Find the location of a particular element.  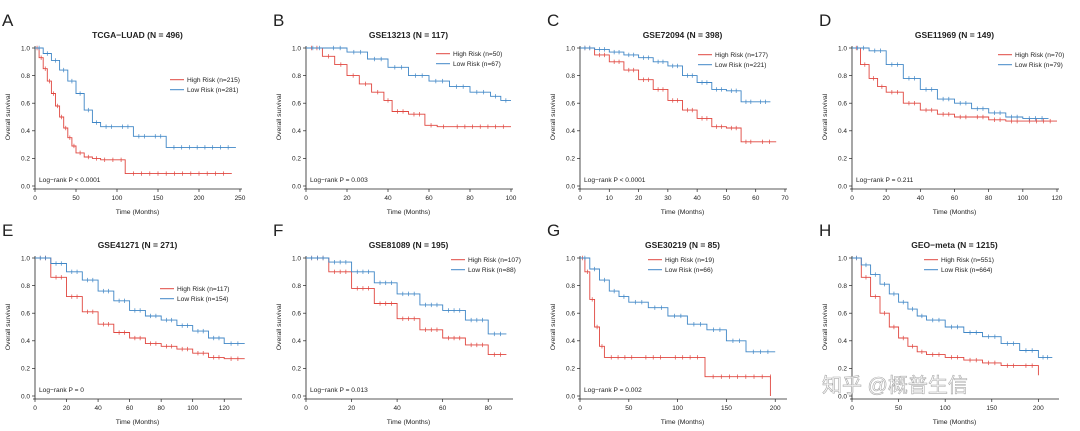

panel-g-ytick-label: 1.0 is located at coordinates (570, 258).